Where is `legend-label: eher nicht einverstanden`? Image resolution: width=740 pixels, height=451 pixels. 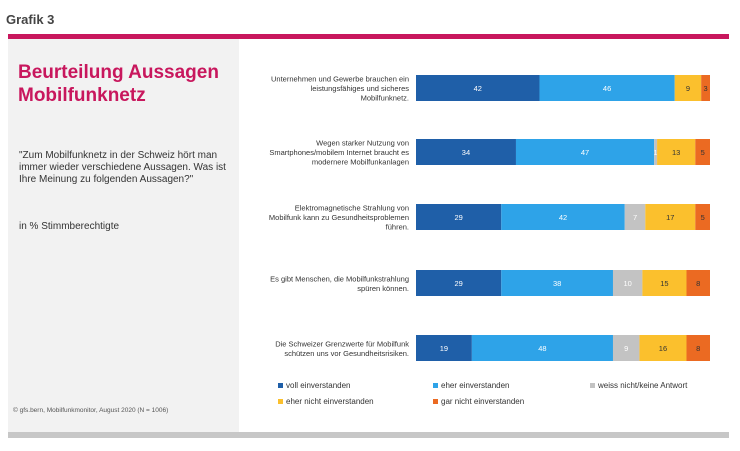 legend-label: eher nicht einverstanden is located at coordinates (330, 401).